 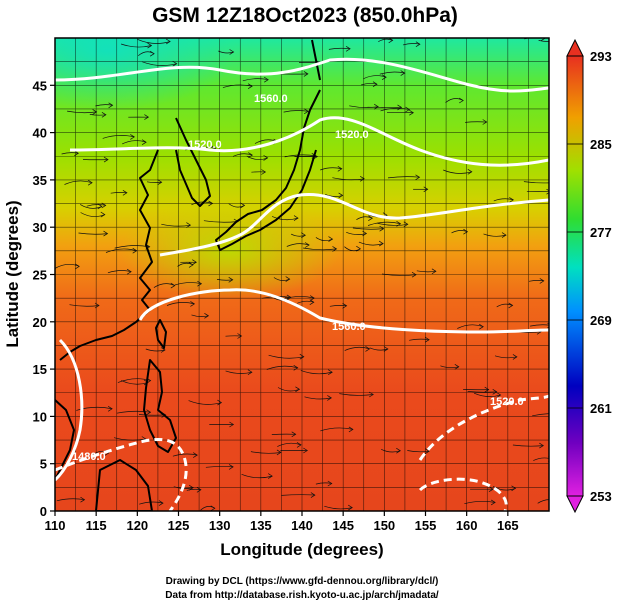 What do you see at coordinates (463, 494) in the screenshot?
I see `contour-low-east` at bounding box center [463, 494].